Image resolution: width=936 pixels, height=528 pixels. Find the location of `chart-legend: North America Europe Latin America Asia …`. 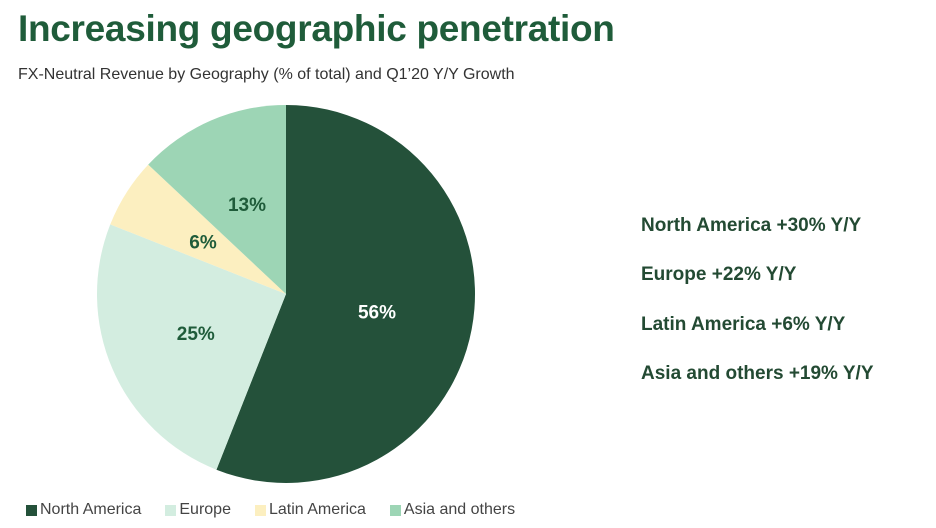

chart-legend: North America Europe Latin America Asia … is located at coordinates (282, 510).